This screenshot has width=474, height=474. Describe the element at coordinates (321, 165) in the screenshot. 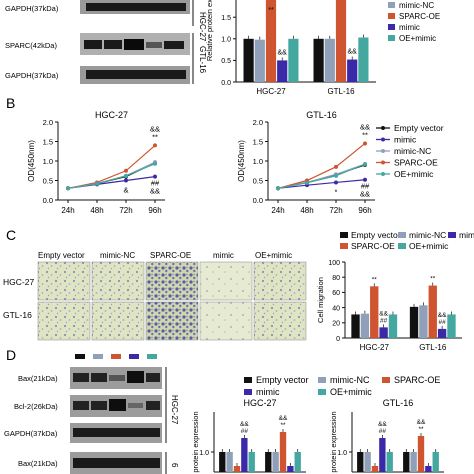

I see `series-line-sparc-oe` at that location.